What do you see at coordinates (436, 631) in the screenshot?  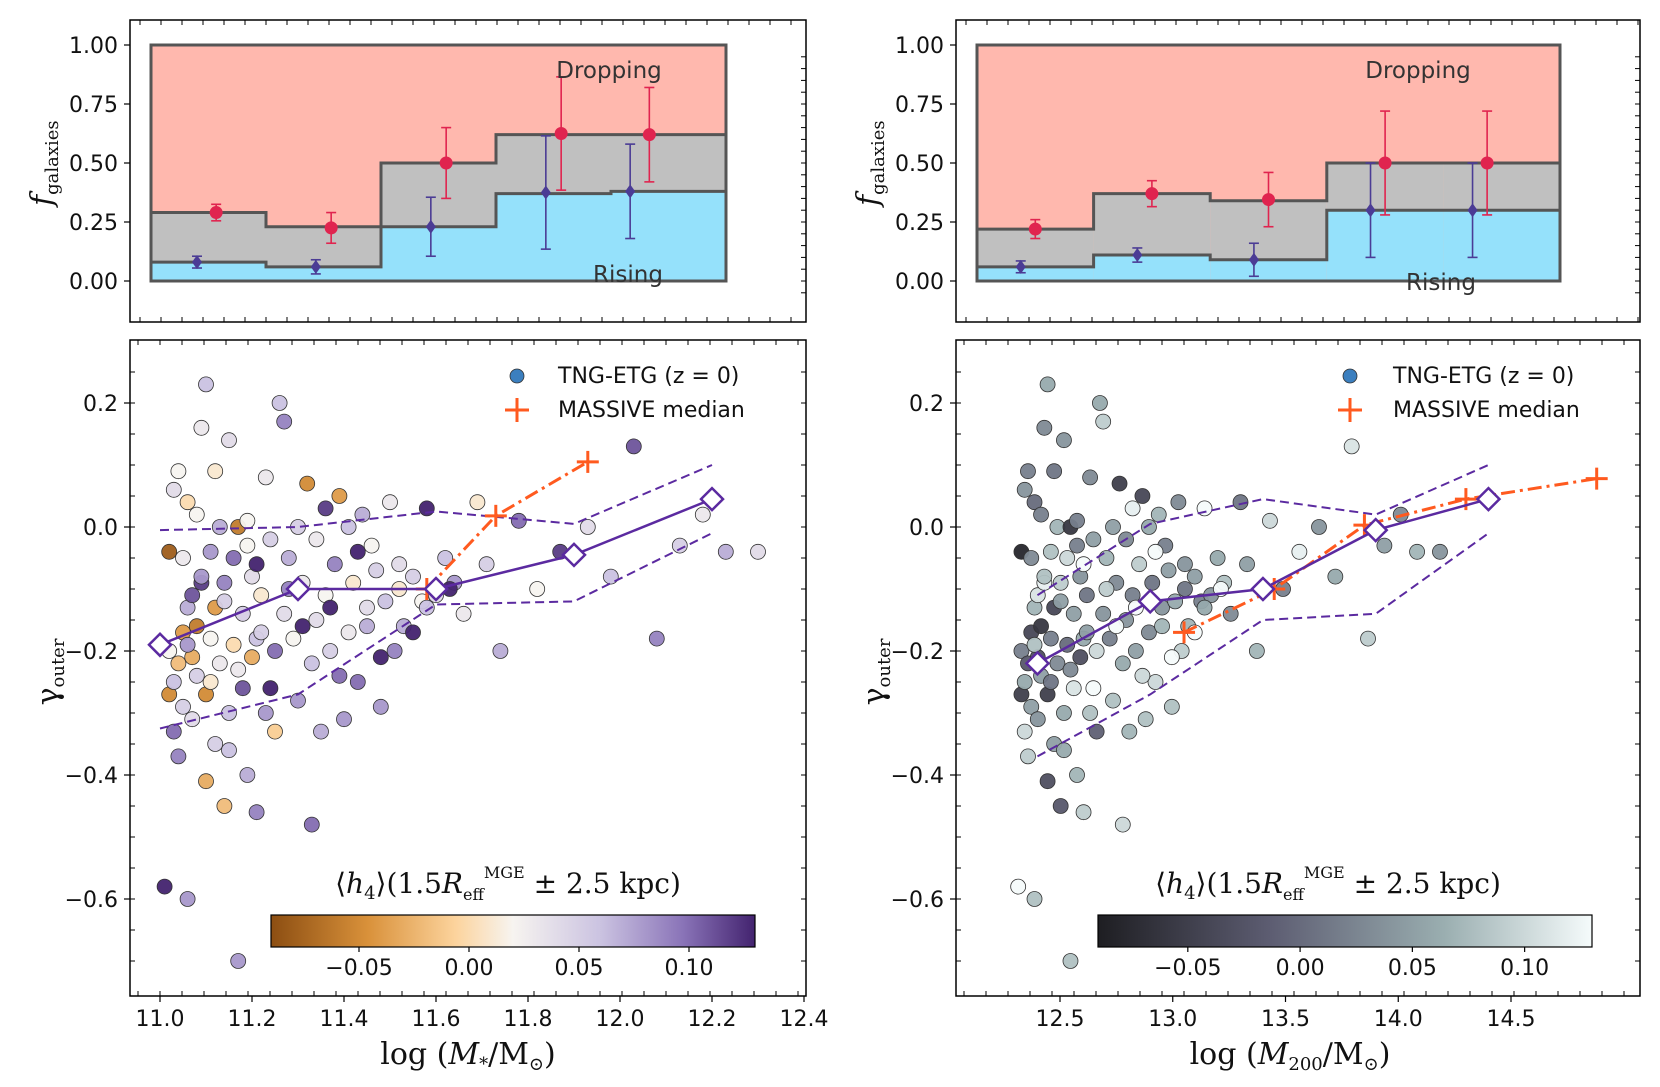 I see `lower-percentile-line` at bounding box center [436, 631].